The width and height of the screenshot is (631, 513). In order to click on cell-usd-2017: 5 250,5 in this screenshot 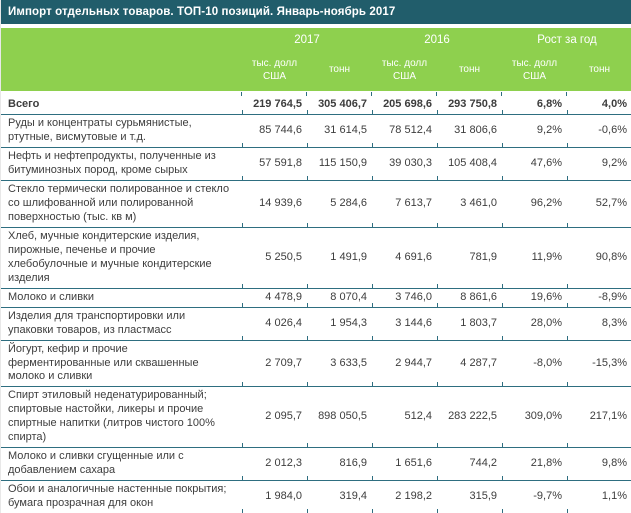, I will do `click(274, 258)`.